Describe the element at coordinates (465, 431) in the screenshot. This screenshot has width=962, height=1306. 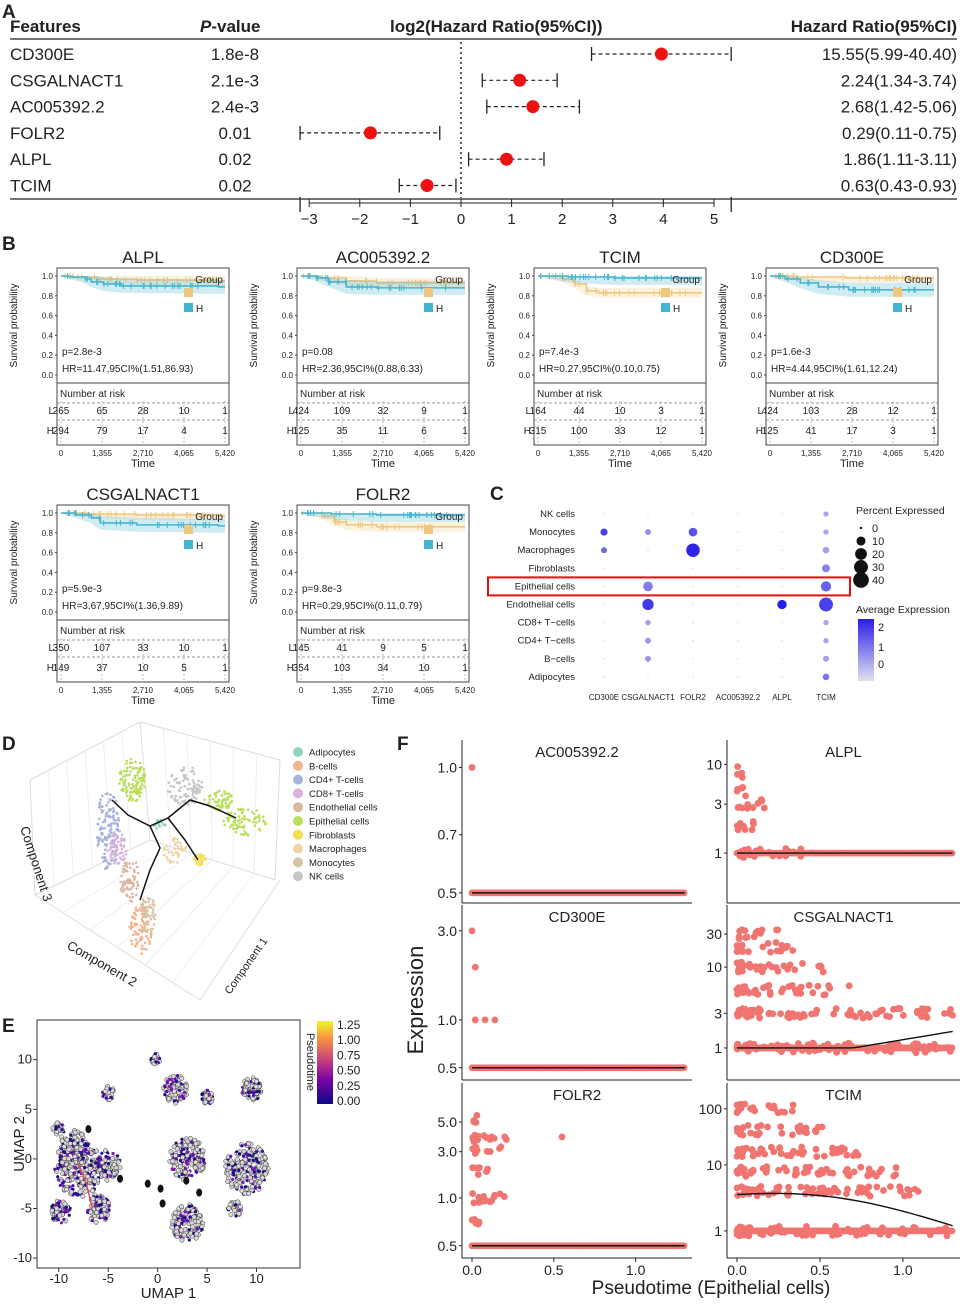
I see `risk-count-h: 1` at that location.